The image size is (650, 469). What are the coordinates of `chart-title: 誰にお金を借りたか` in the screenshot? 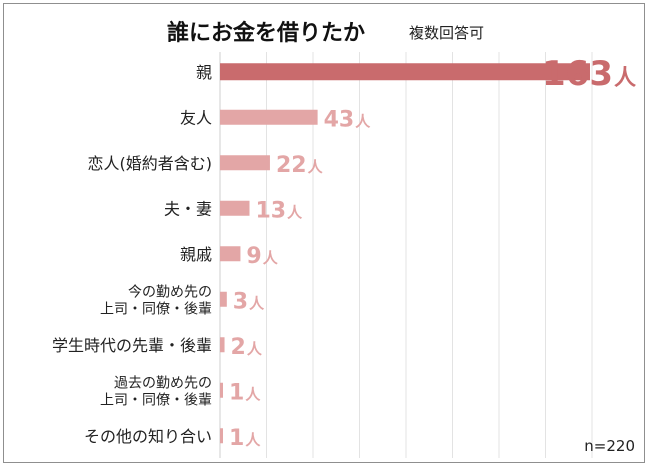 It's located at (266, 33).